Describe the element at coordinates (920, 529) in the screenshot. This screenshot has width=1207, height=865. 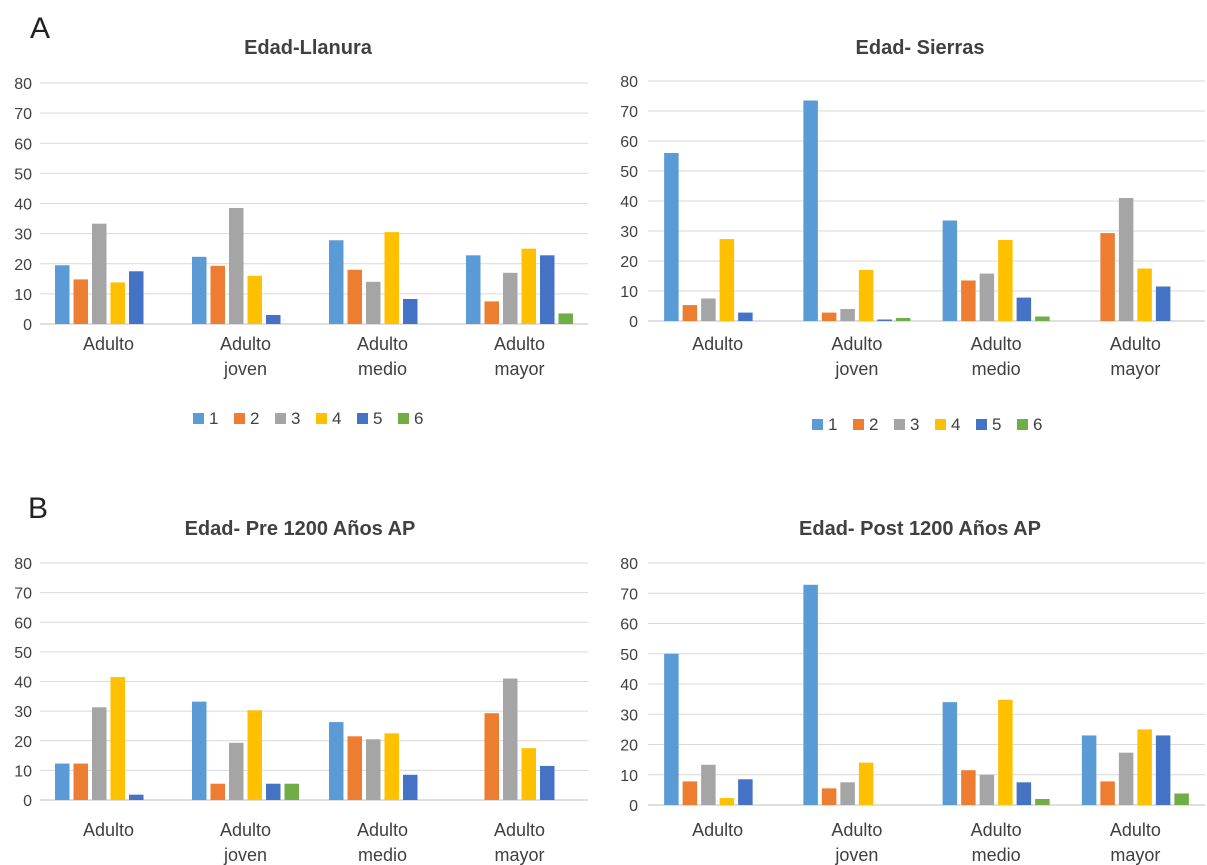
I see `chart-title: Edad- Post 1200 Años AP` at that location.